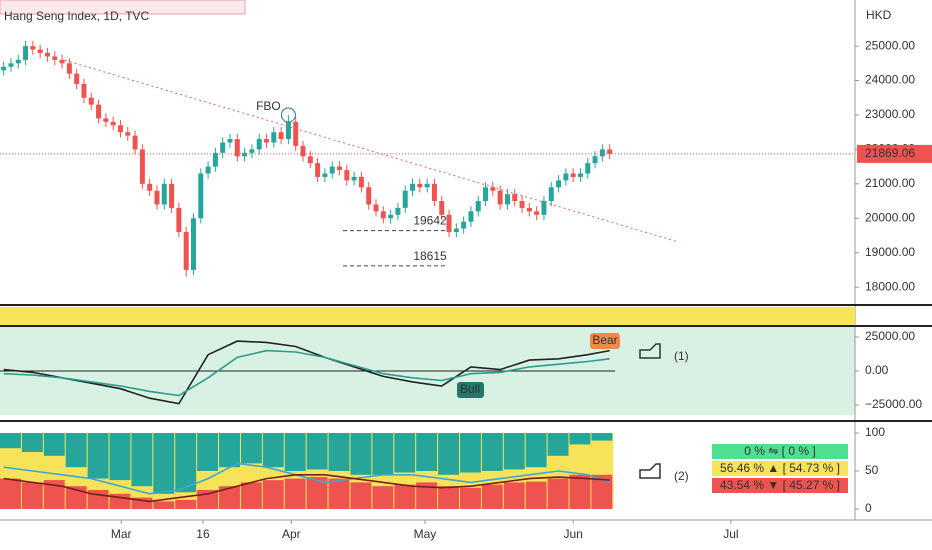  What do you see at coordinates (875, 432) in the screenshot?
I see `y-tick-label: 100` at bounding box center [875, 432].